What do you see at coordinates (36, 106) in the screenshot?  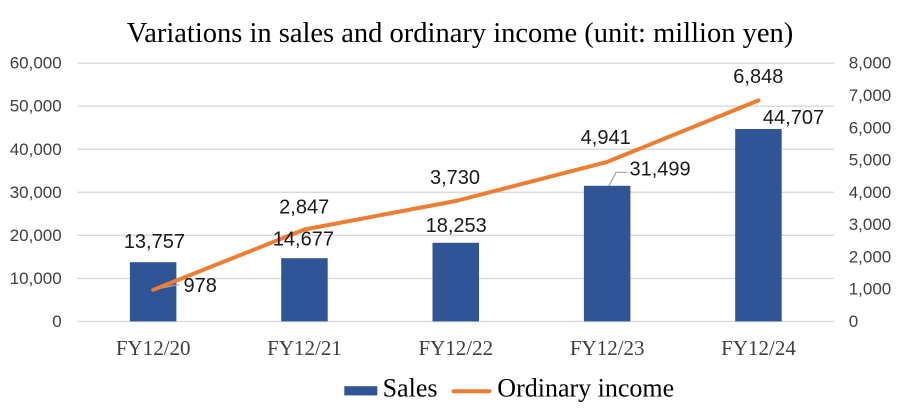 I see `svg-text: 50,000` at bounding box center [36, 106].